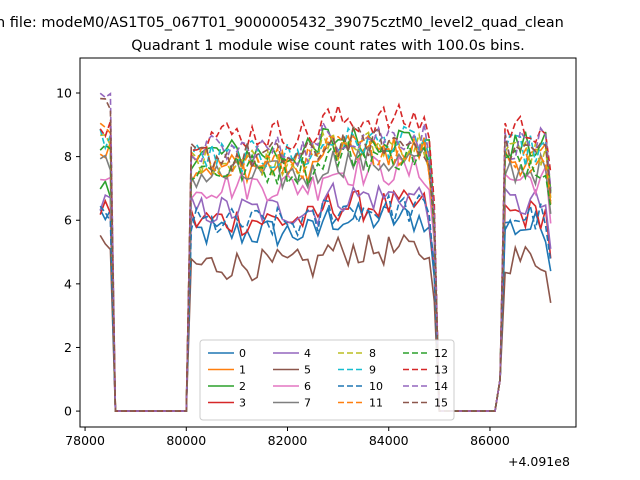 Image resolution: width=640 pixels, height=480 pixels. What do you see at coordinates (389, 440) in the screenshot?
I see `x-tick-label: 84000` at bounding box center [389, 440].